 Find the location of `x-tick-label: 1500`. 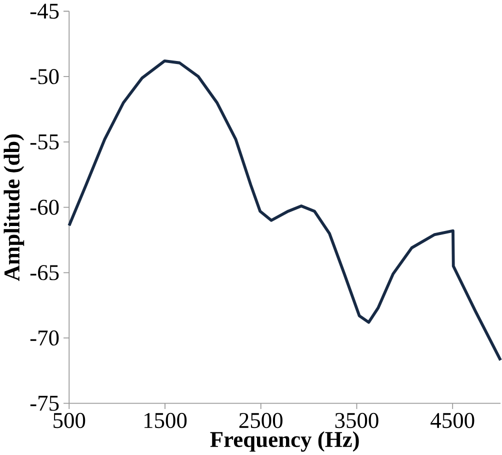

x-tick-label: 1500 is located at coordinates (165, 420).